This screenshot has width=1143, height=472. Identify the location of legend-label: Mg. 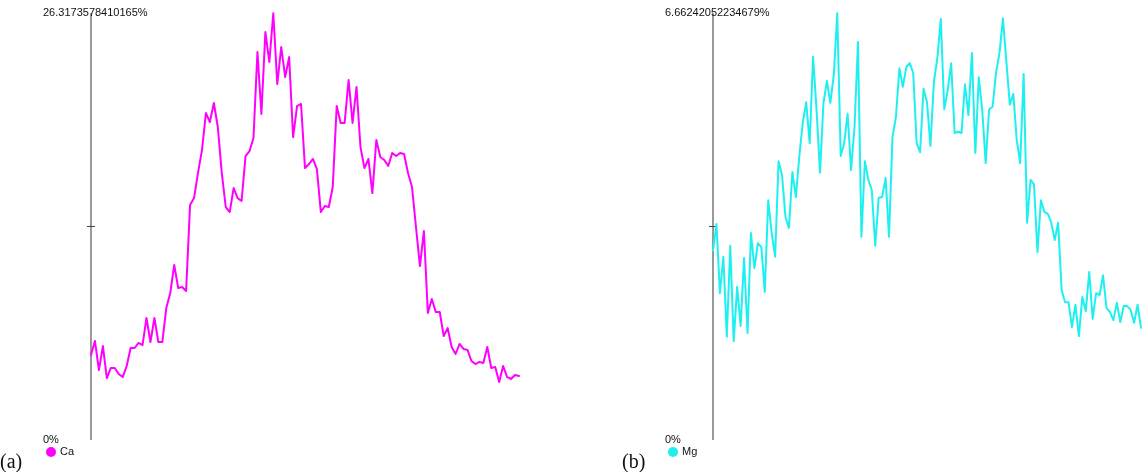
(690, 450).